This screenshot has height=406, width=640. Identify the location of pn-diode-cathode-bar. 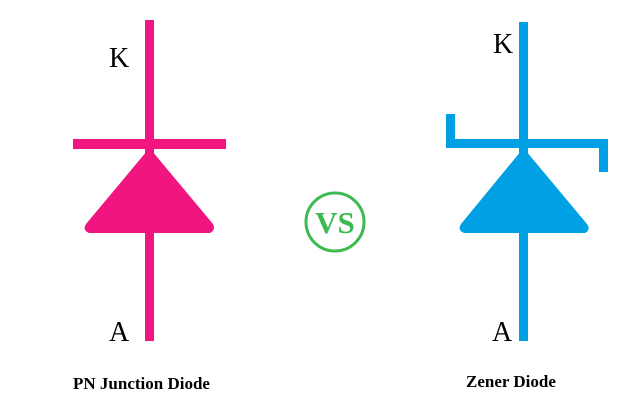
(149, 144).